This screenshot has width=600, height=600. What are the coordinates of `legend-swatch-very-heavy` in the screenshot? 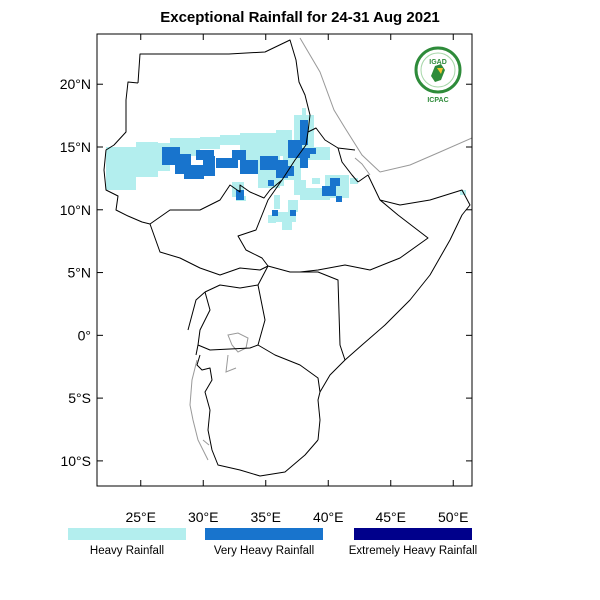 It's located at (264, 534).